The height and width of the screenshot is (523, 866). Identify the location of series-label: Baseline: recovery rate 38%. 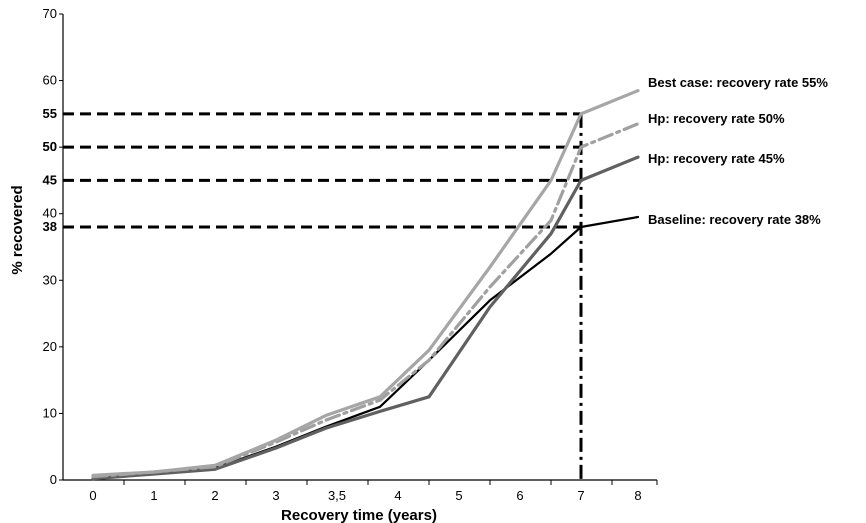
(734, 219).